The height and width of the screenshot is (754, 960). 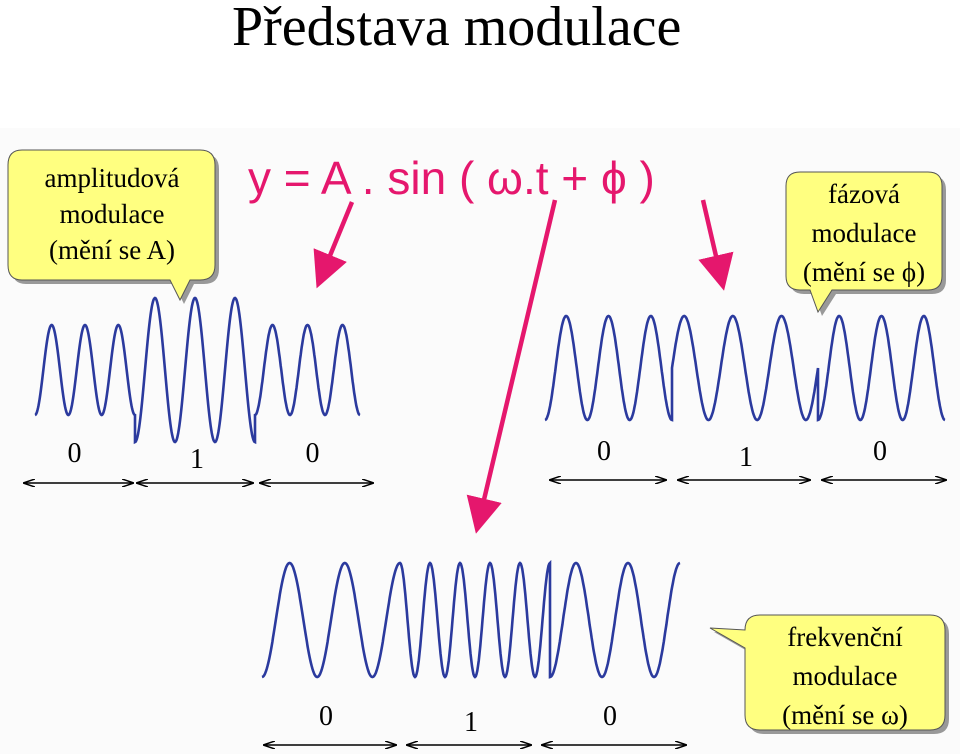 I want to click on callout-text: amplitudová, so click(x=112, y=178).